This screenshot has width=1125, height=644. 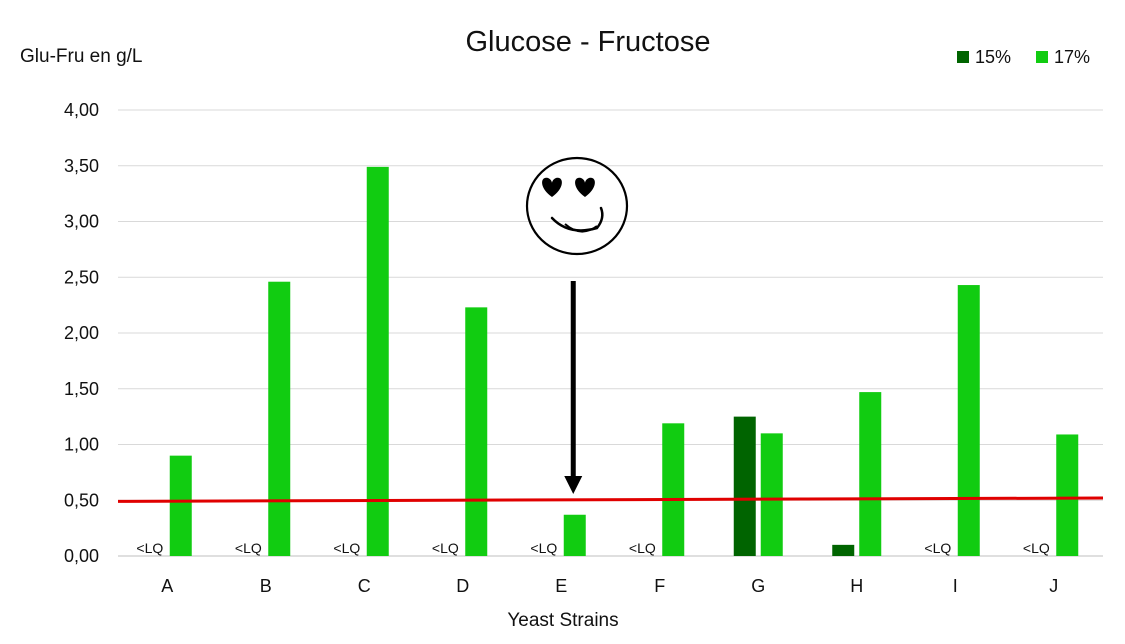 What do you see at coordinates (266, 586) in the screenshot?
I see `x-tick-label: B` at bounding box center [266, 586].